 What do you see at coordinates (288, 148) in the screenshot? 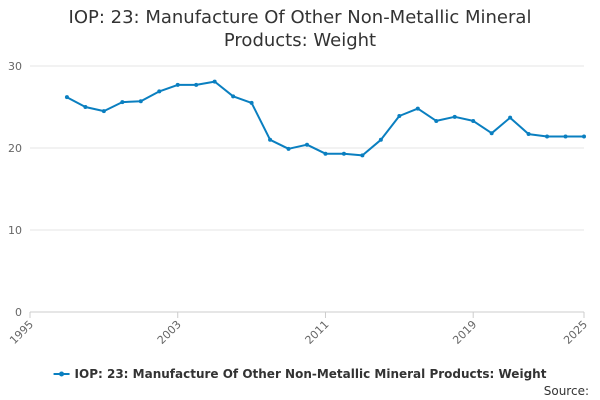
I see `data-point-2009` at bounding box center [288, 148].